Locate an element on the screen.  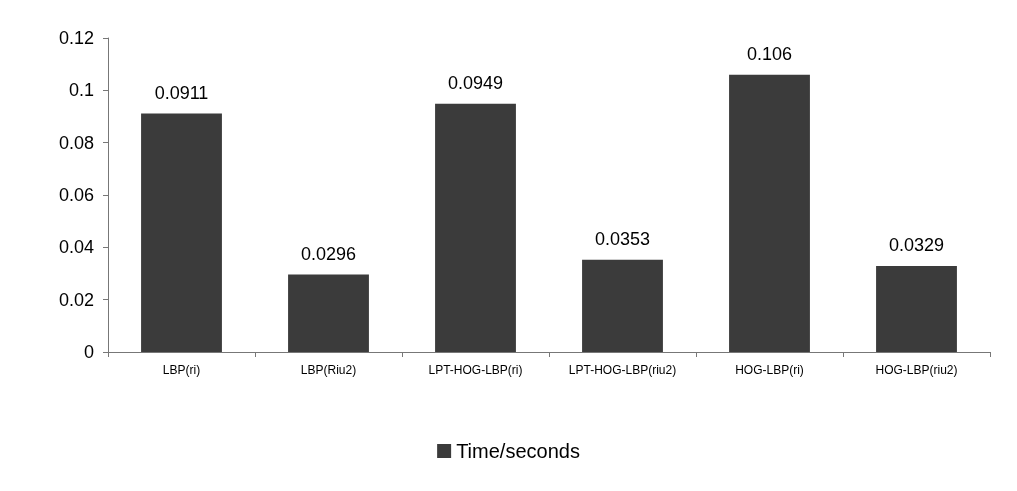
x-tick-label: LPT-HOG-LBP(riu2) is located at coordinates (622, 370).